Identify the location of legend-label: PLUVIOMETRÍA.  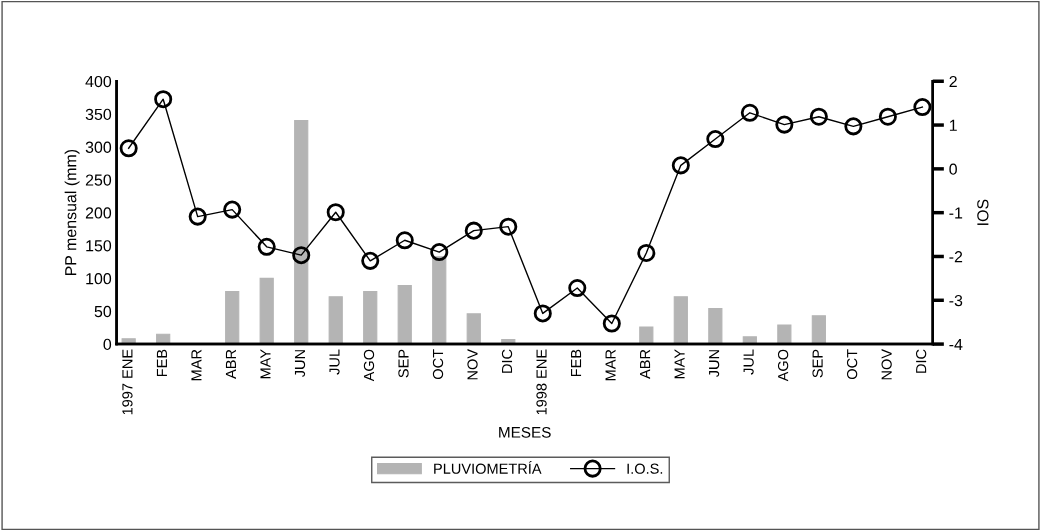
(488, 467).